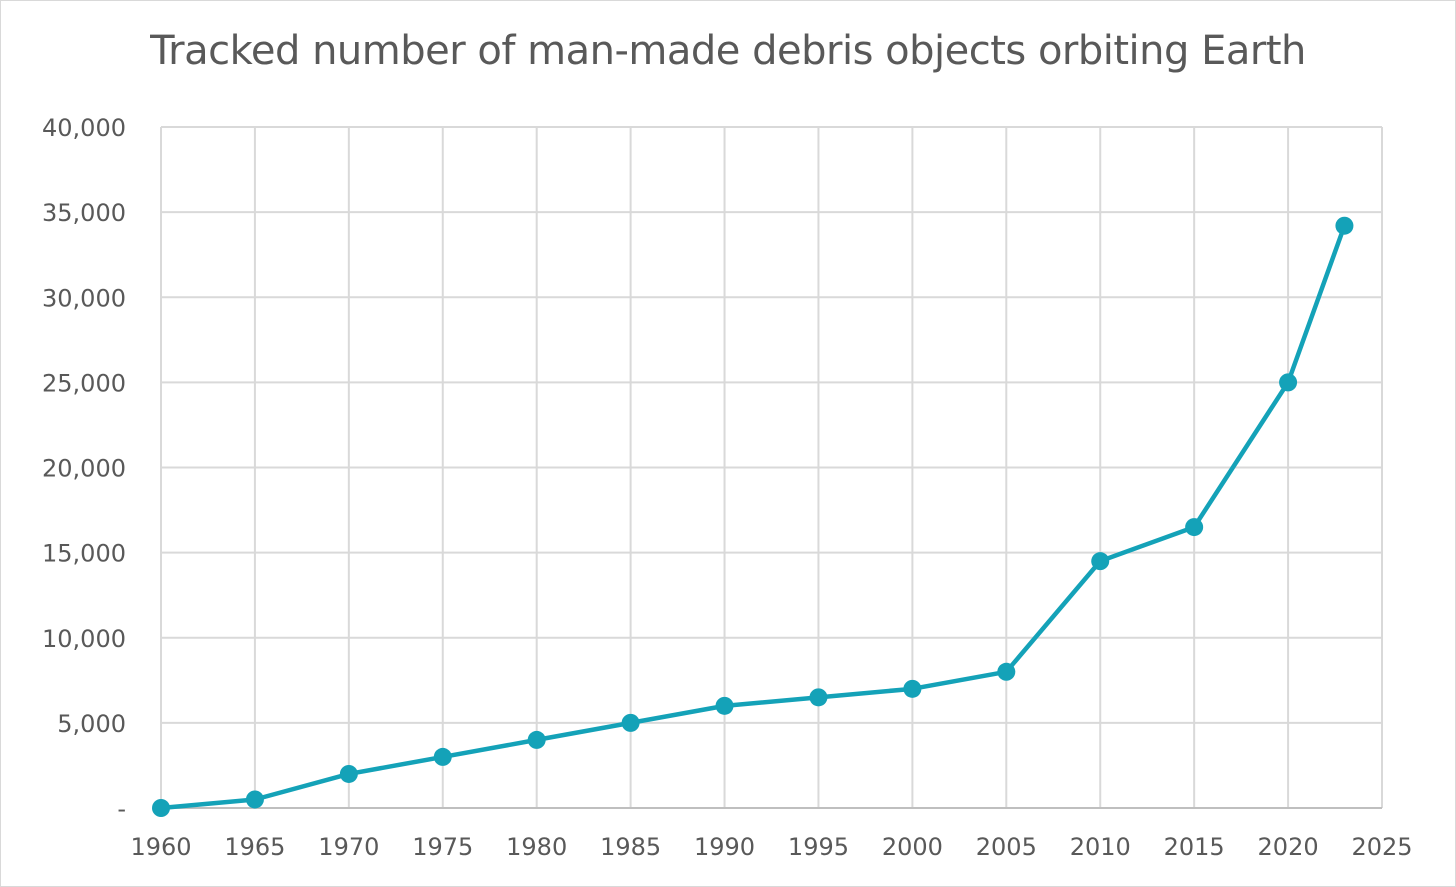  I want to click on x-tick-label: 1965, so click(254, 847).